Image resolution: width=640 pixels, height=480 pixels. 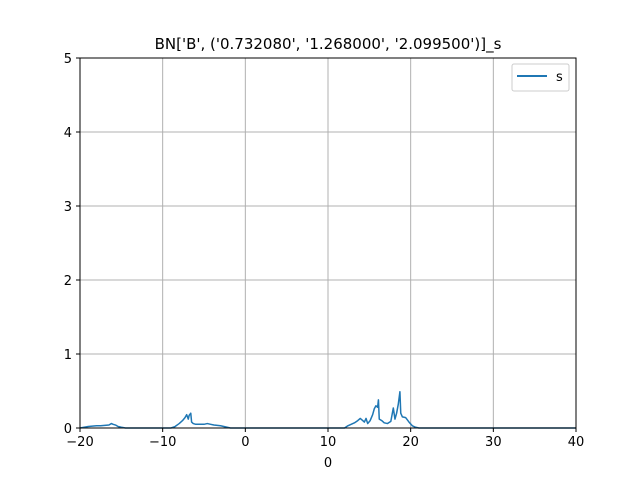 What do you see at coordinates (68, 133) in the screenshot?
I see `y-tick-label: 4` at bounding box center [68, 133].